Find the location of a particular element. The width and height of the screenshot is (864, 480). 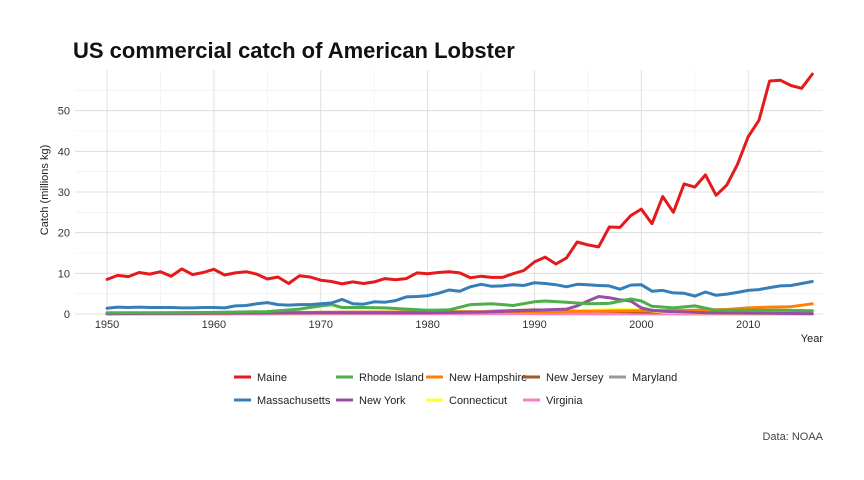

series-line-new-york is located at coordinates (459, 305).